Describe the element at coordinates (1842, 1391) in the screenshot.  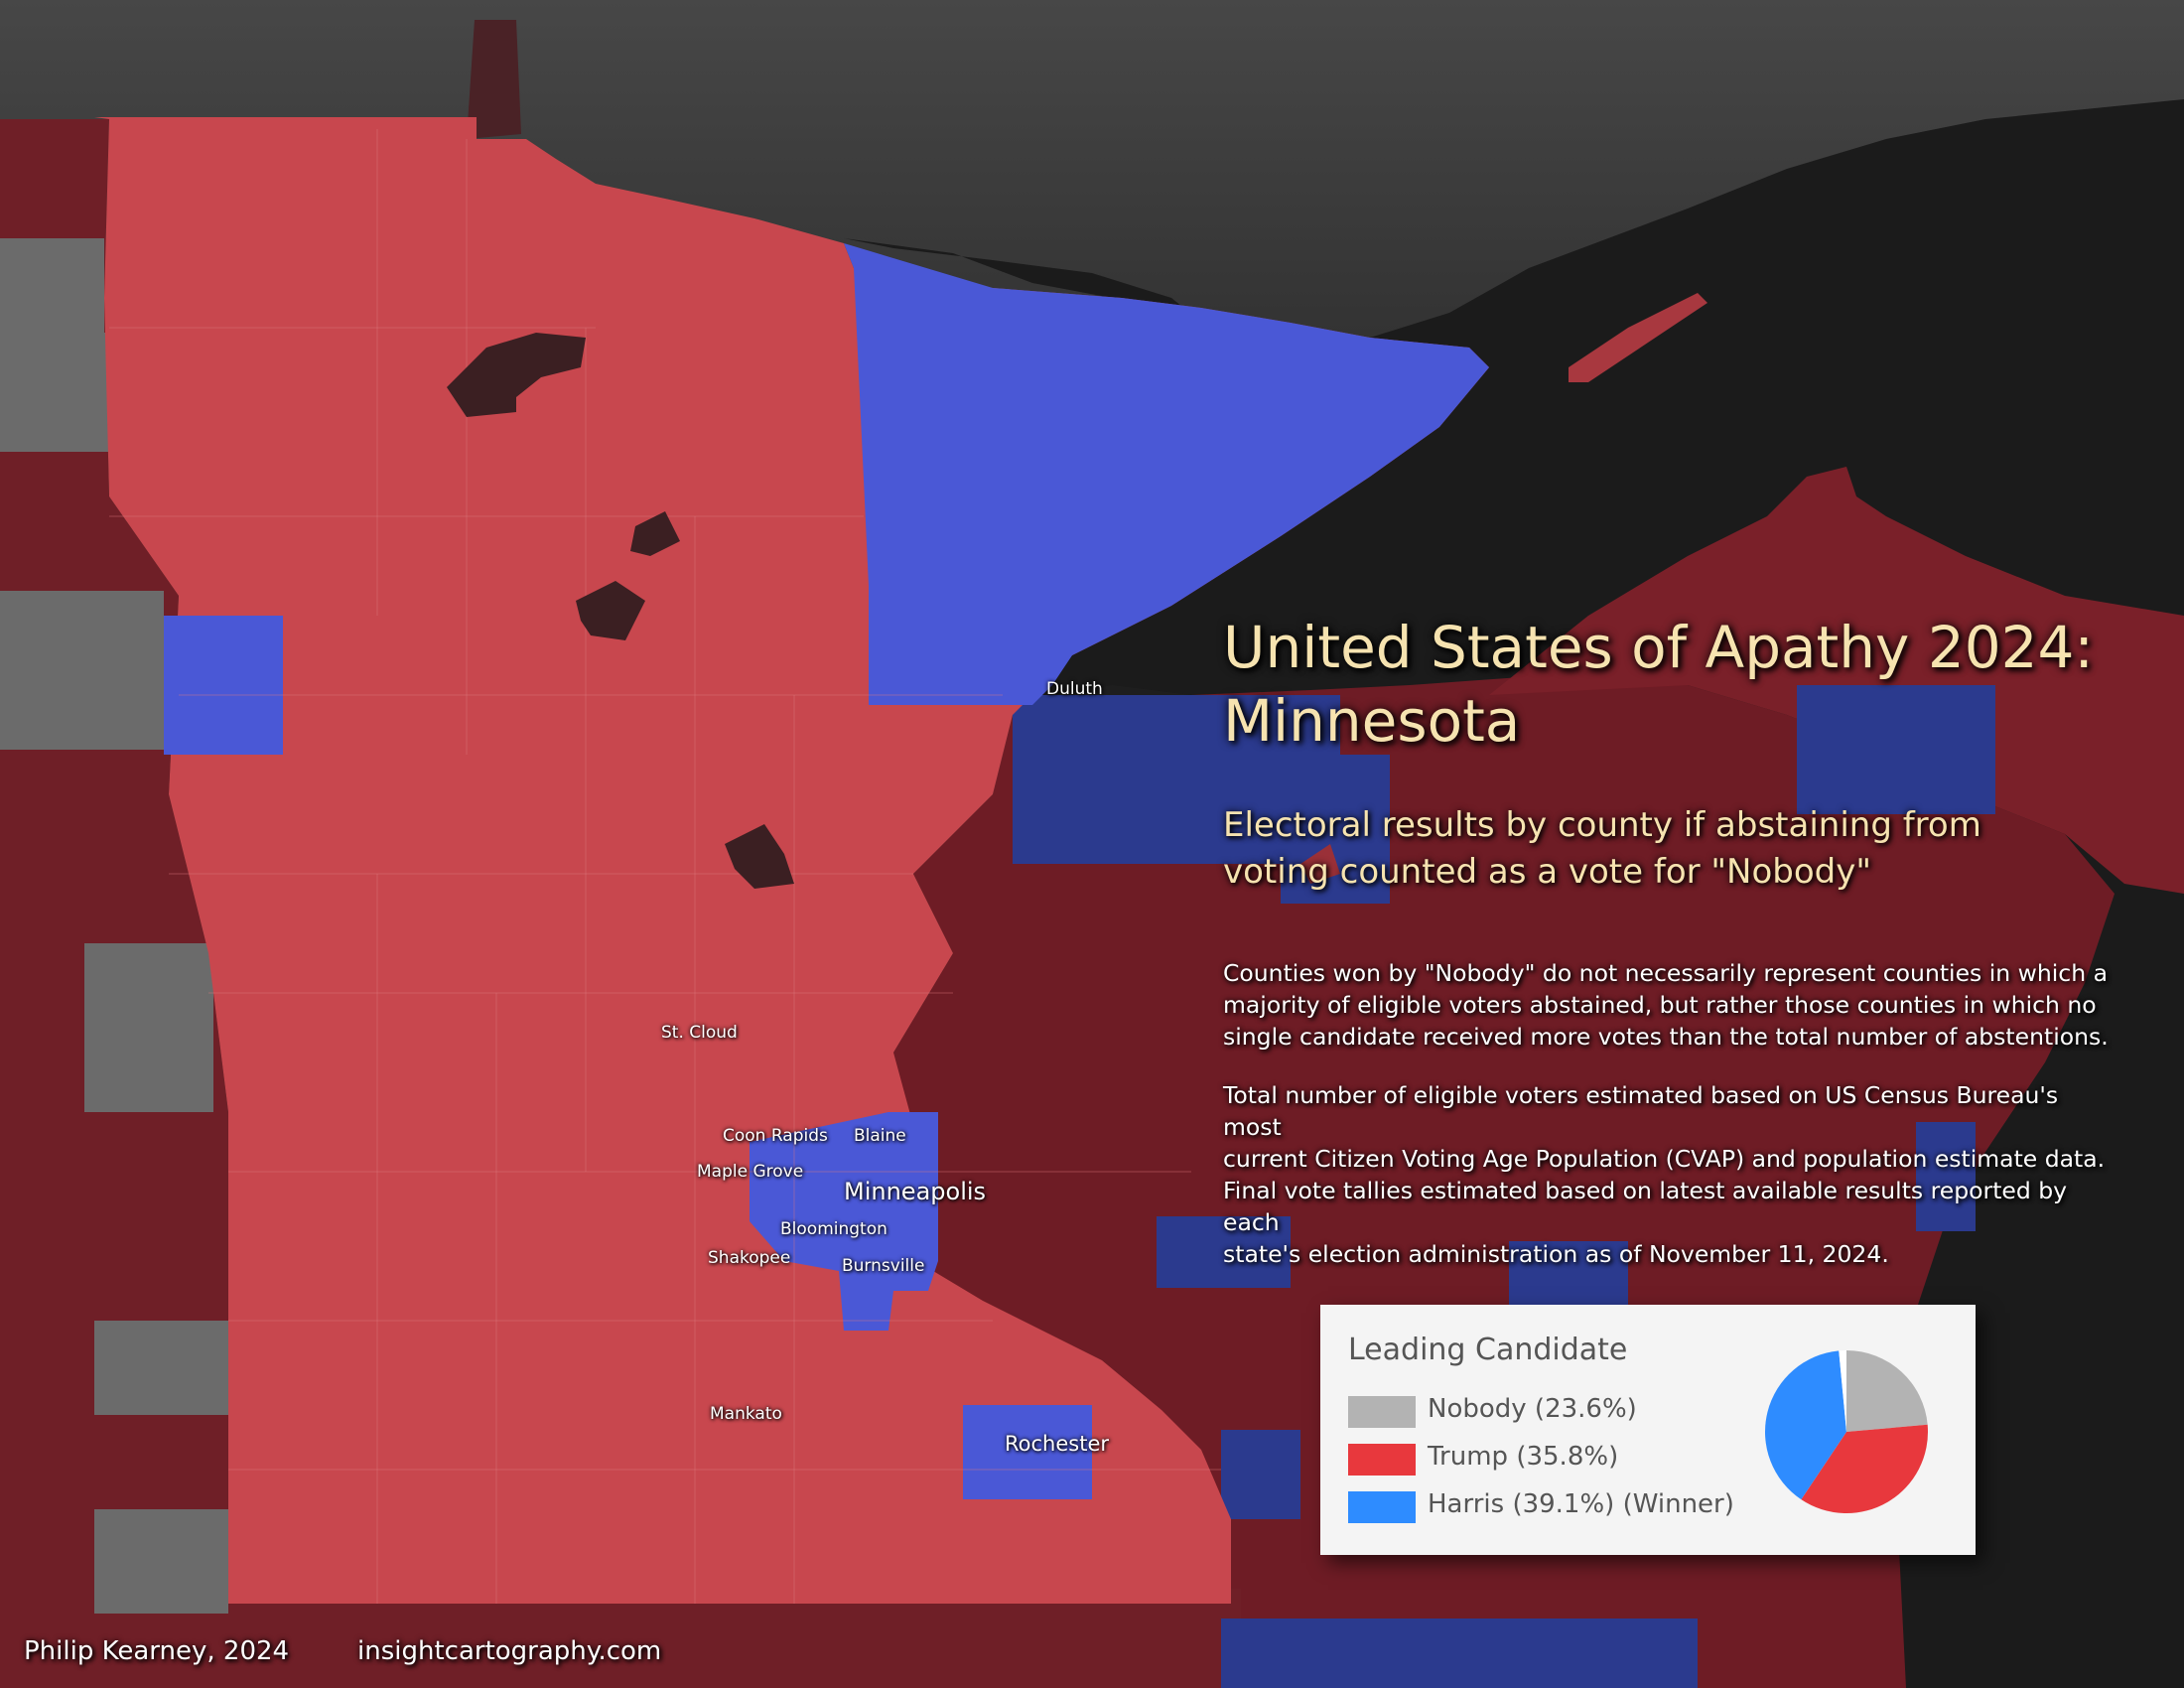
I see `pie-slice-other` at that location.